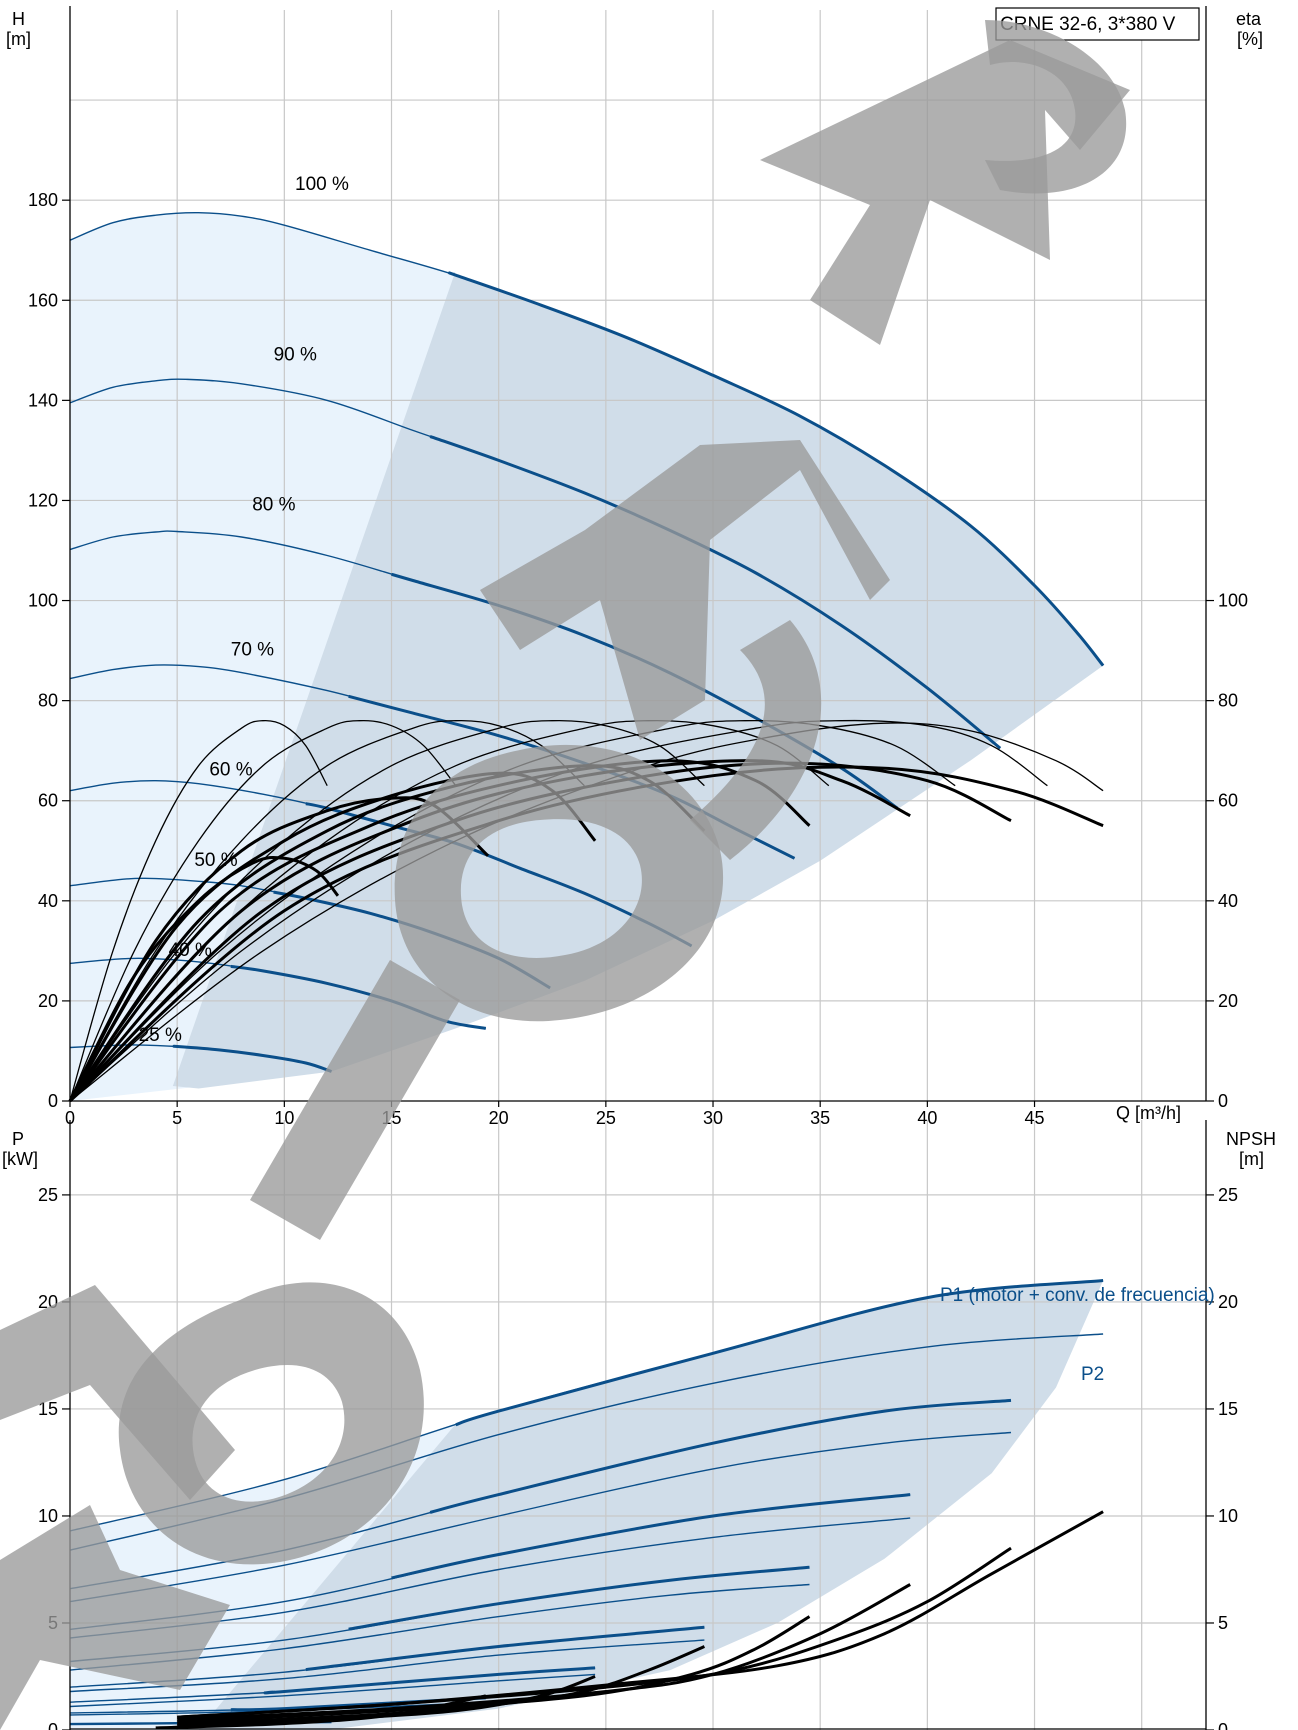 This screenshot has height=1730, width=1298. I want to click on x-tick-label: 5, so click(177, 1118).